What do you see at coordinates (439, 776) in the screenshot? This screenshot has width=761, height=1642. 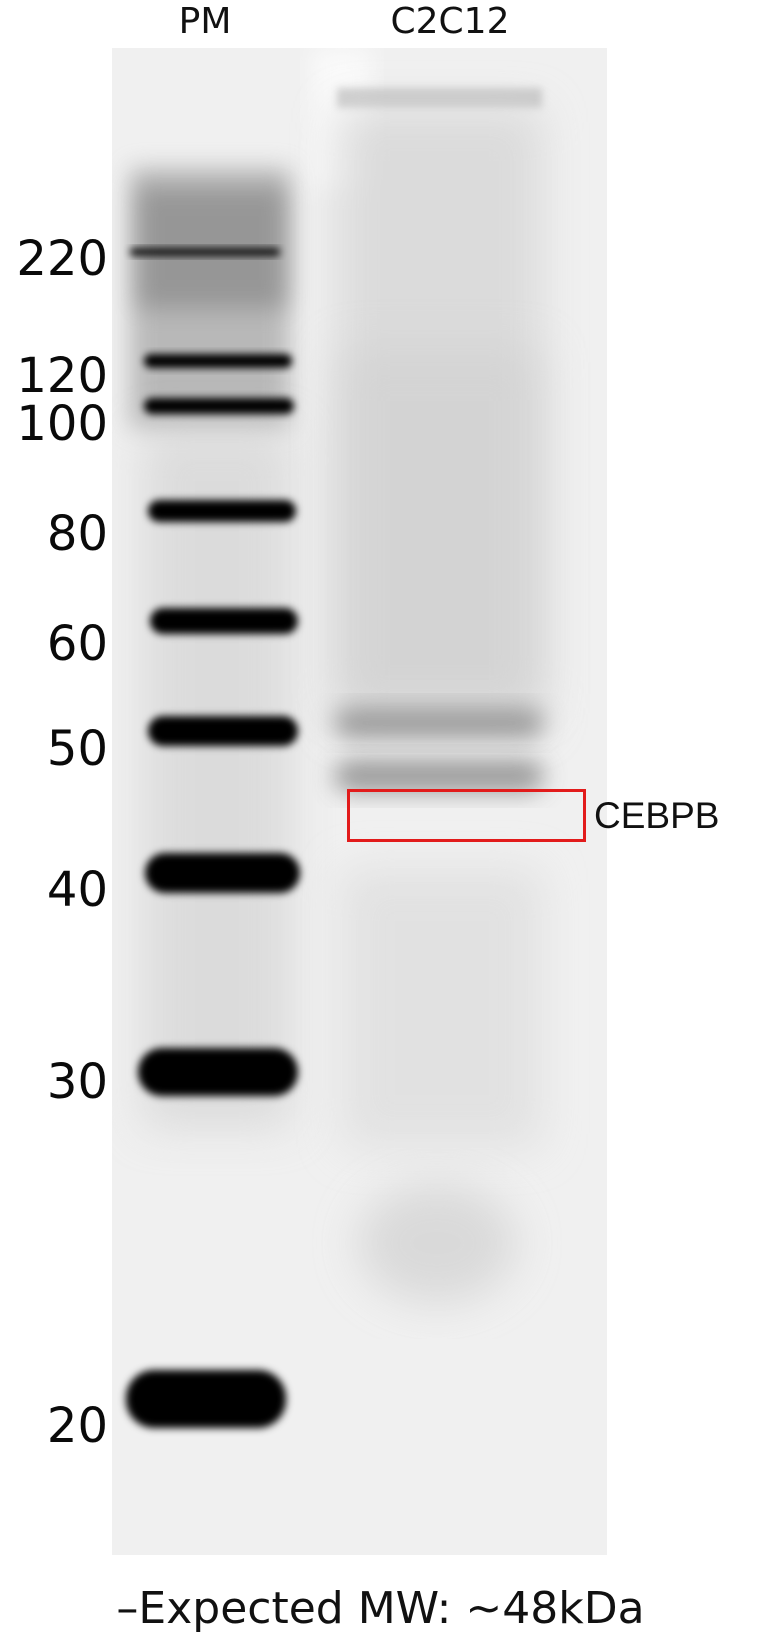 I see `sample-band-cebpb` at bounding box center [439, 776].